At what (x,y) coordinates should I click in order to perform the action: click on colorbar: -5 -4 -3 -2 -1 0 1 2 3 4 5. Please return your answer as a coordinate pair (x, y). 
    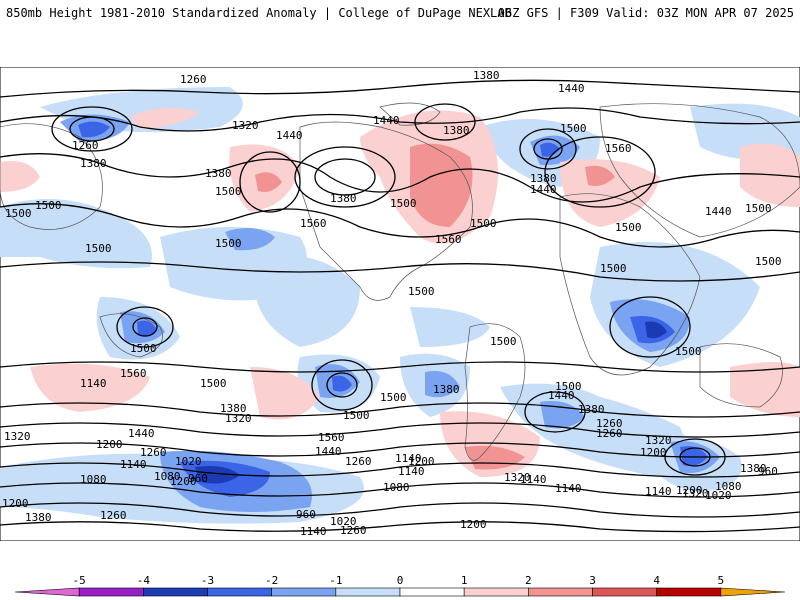
    Looking at the image, I should click on (400, 585).